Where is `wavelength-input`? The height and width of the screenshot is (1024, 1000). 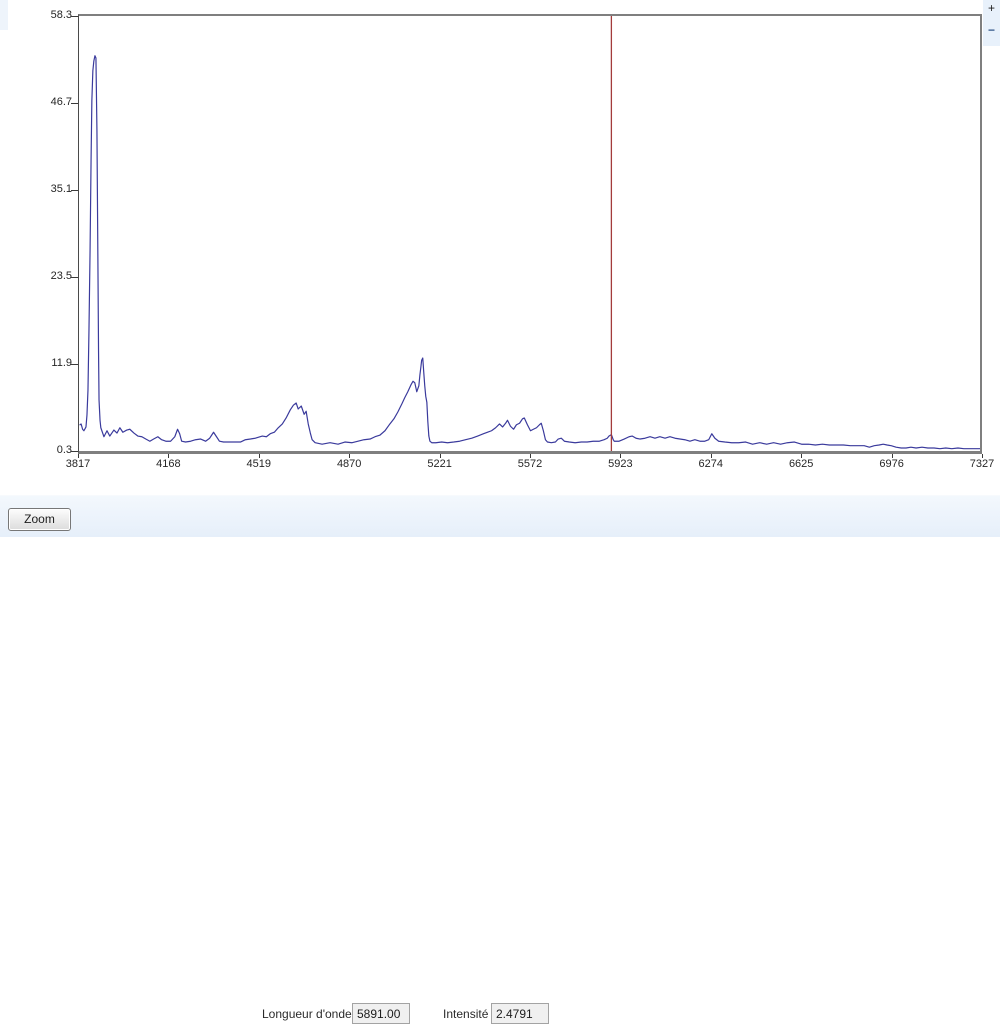 wavelength-input is located at coordinates (381, 1013).